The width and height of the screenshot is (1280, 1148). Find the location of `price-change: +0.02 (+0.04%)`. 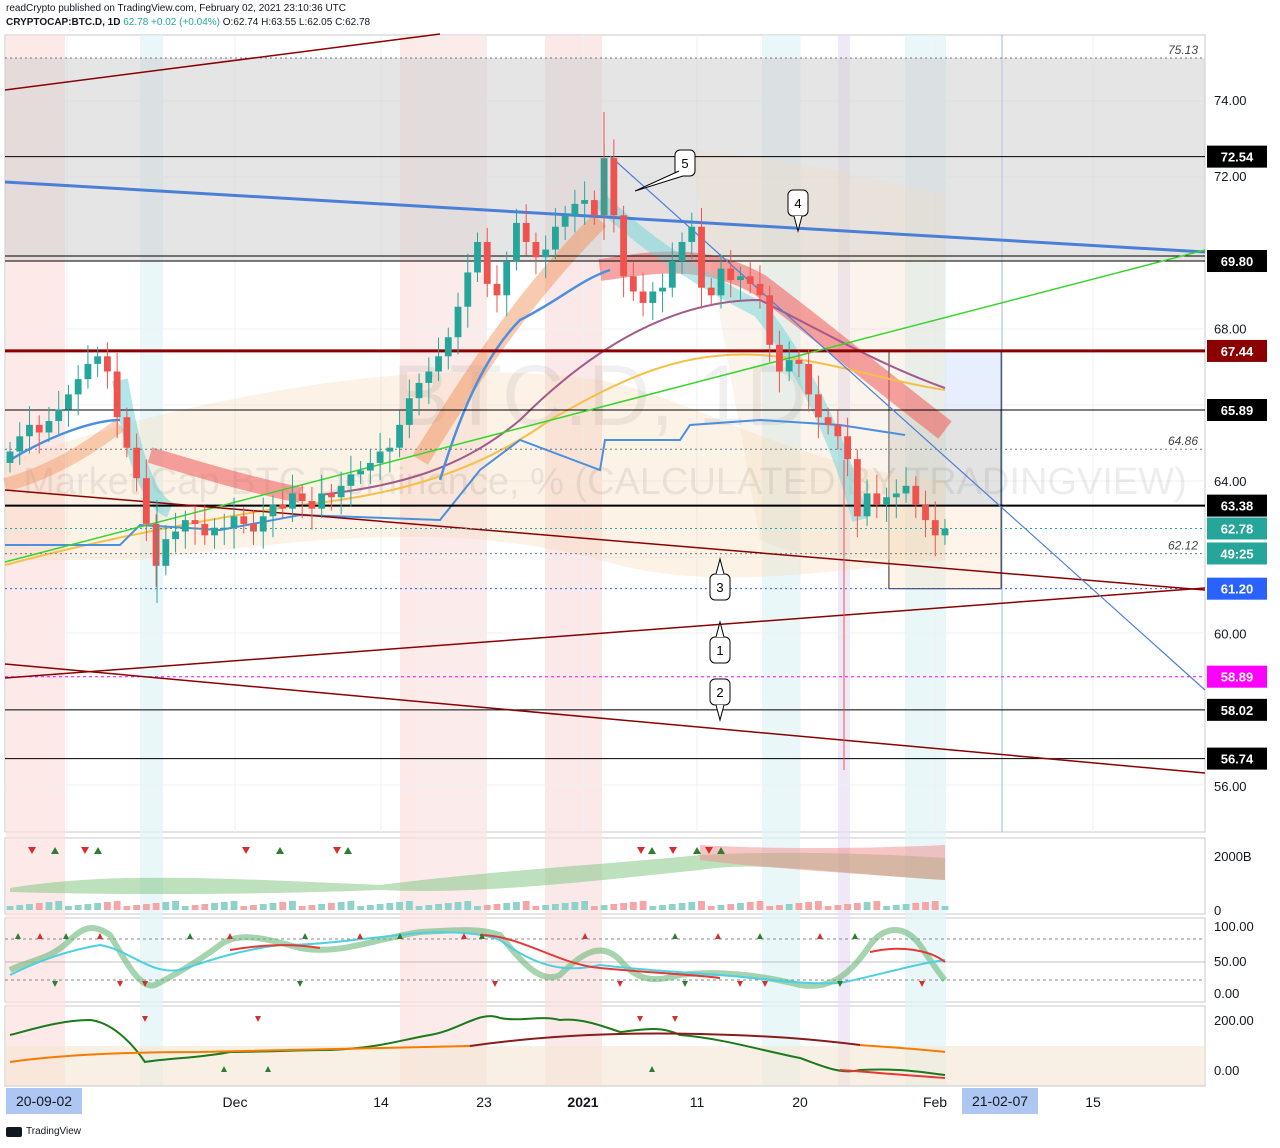

price-change: +0.02 (+0.04%) is located at coordinates (185, 22).